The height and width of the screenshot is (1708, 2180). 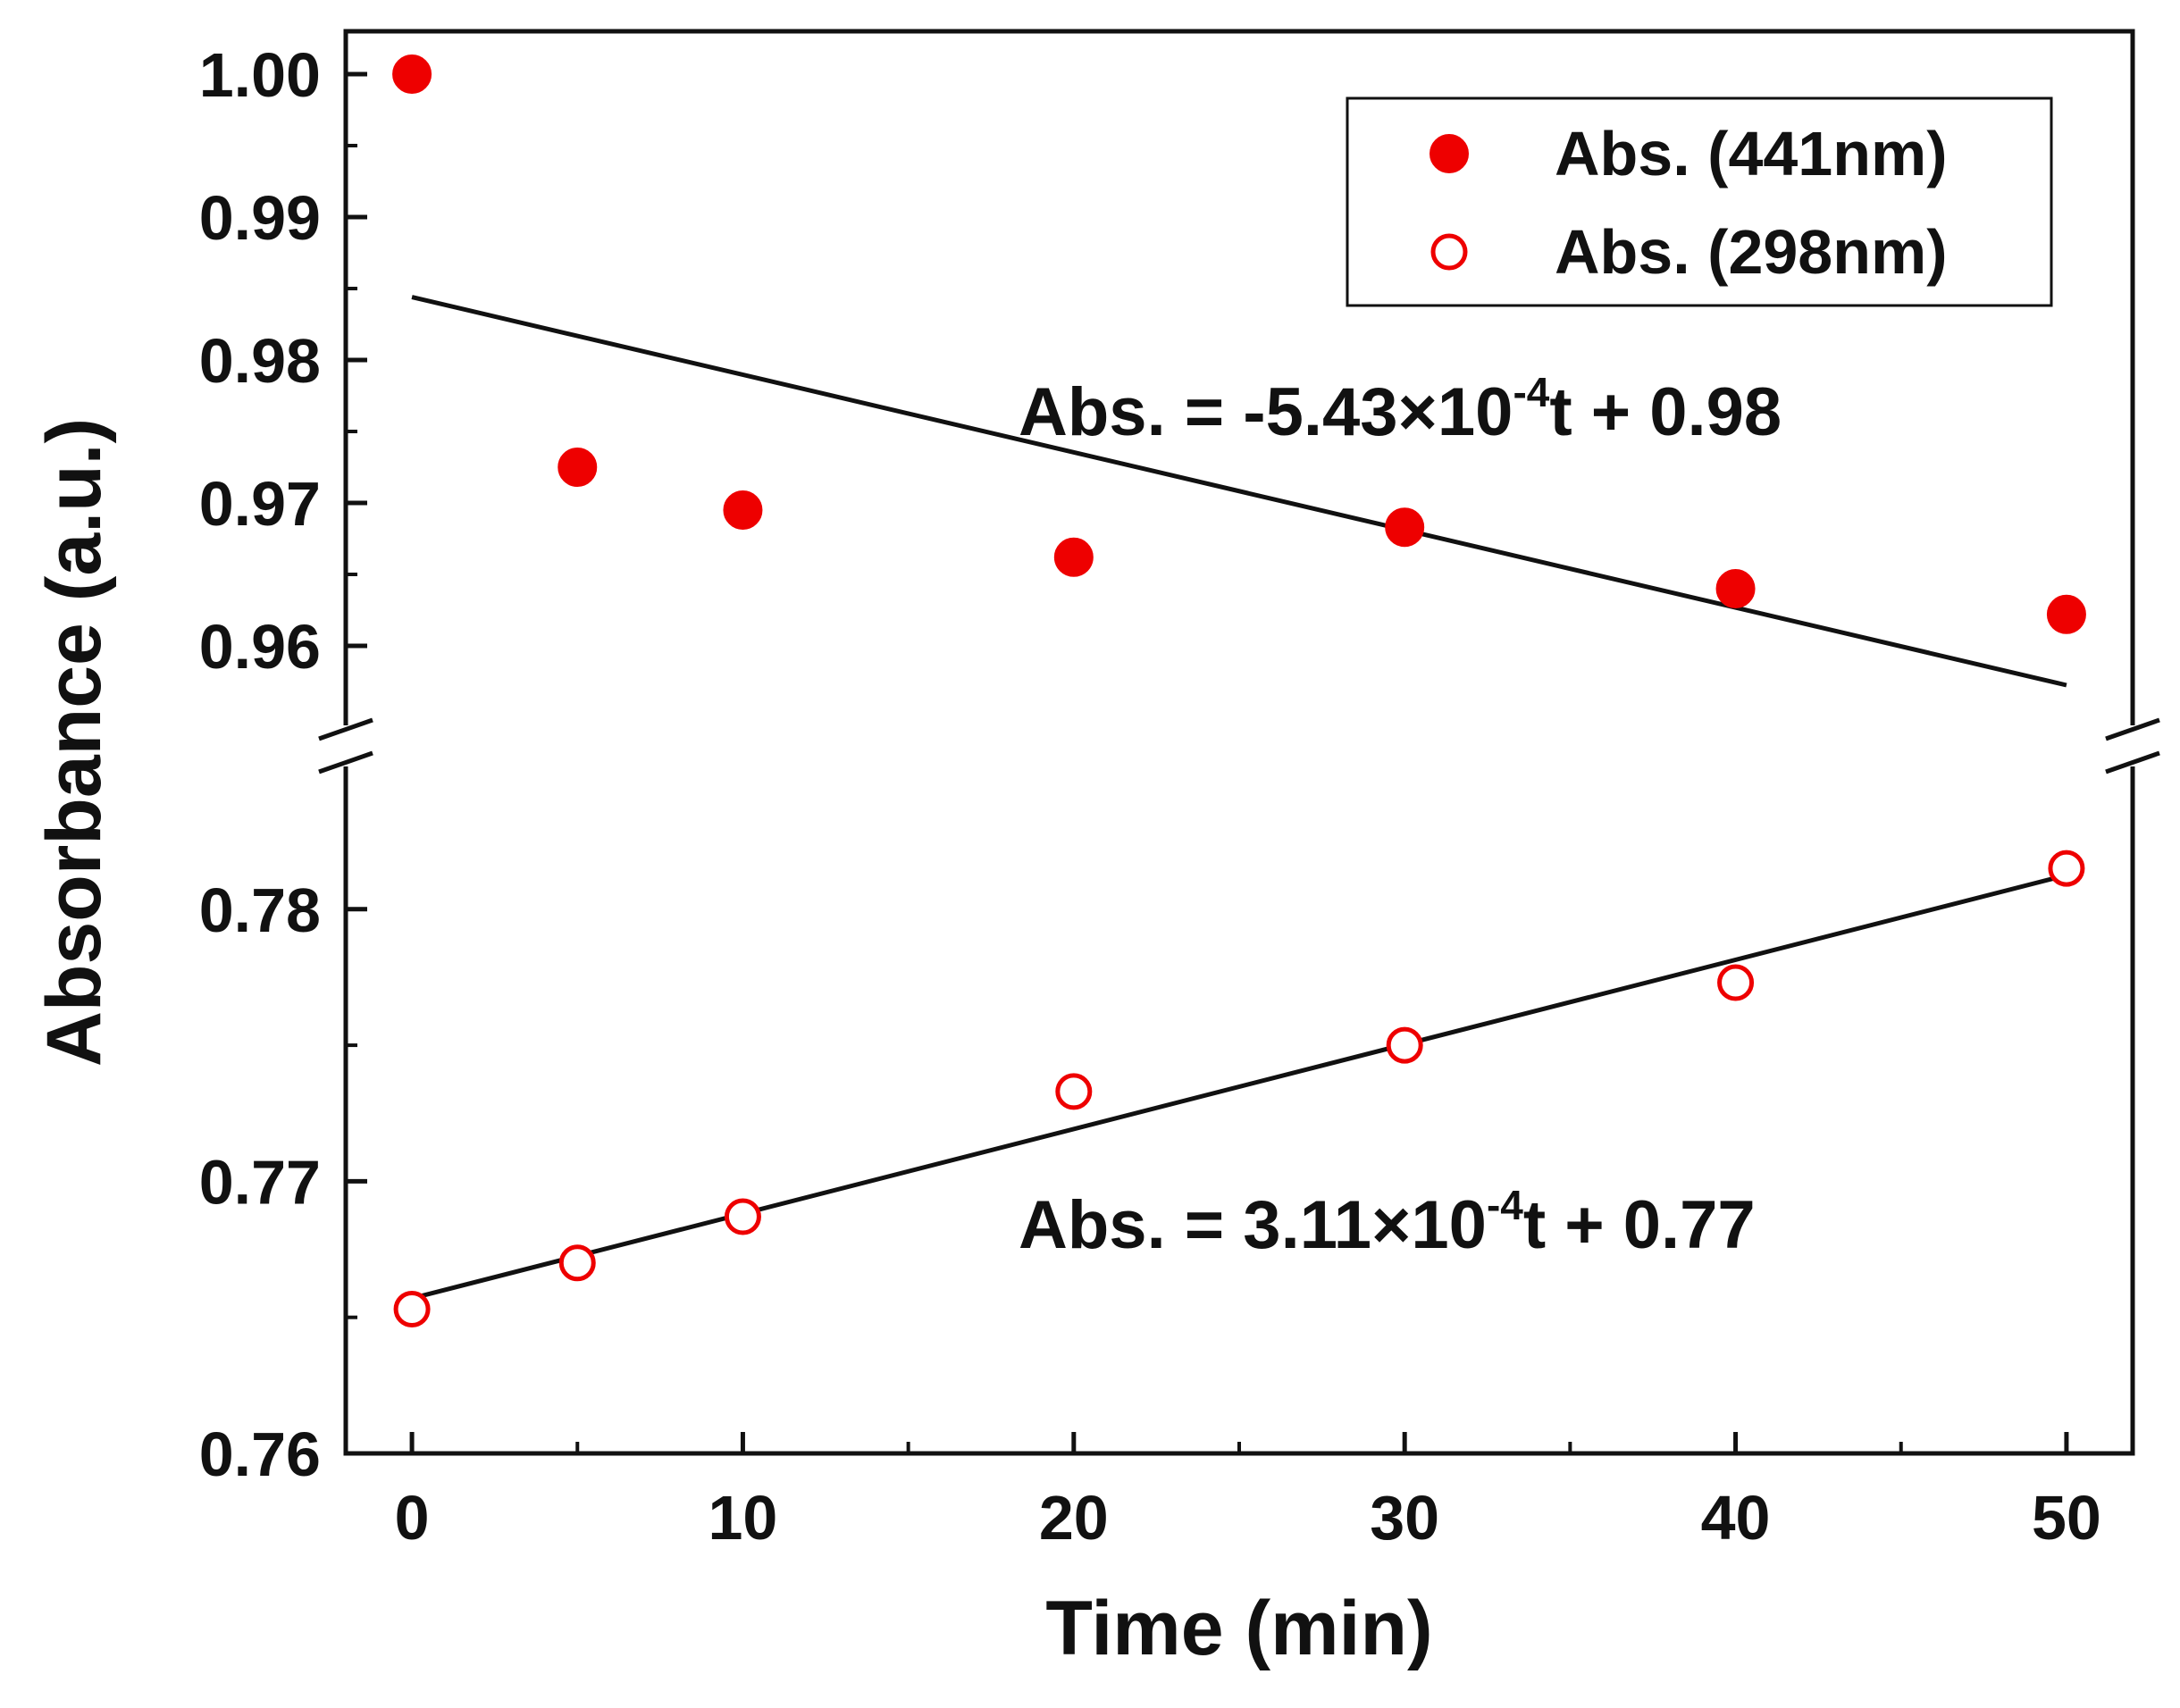 What do you see at coordinates (743, 1518) in the screenshot?
I see `x-tick-label-10: 10` at bounding box center [743, 1518].